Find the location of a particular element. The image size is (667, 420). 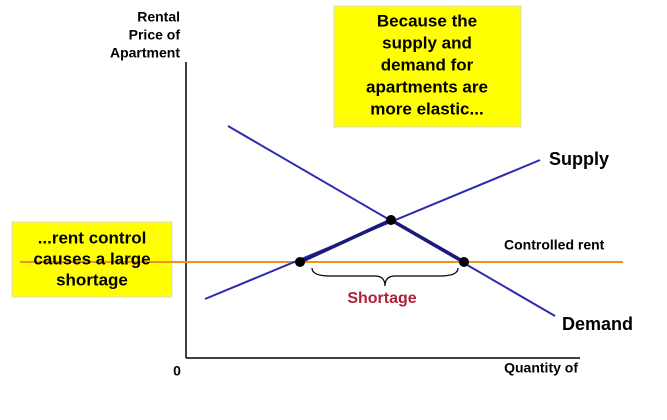

left-box-line: shortage is located at coordinates (92, 279).